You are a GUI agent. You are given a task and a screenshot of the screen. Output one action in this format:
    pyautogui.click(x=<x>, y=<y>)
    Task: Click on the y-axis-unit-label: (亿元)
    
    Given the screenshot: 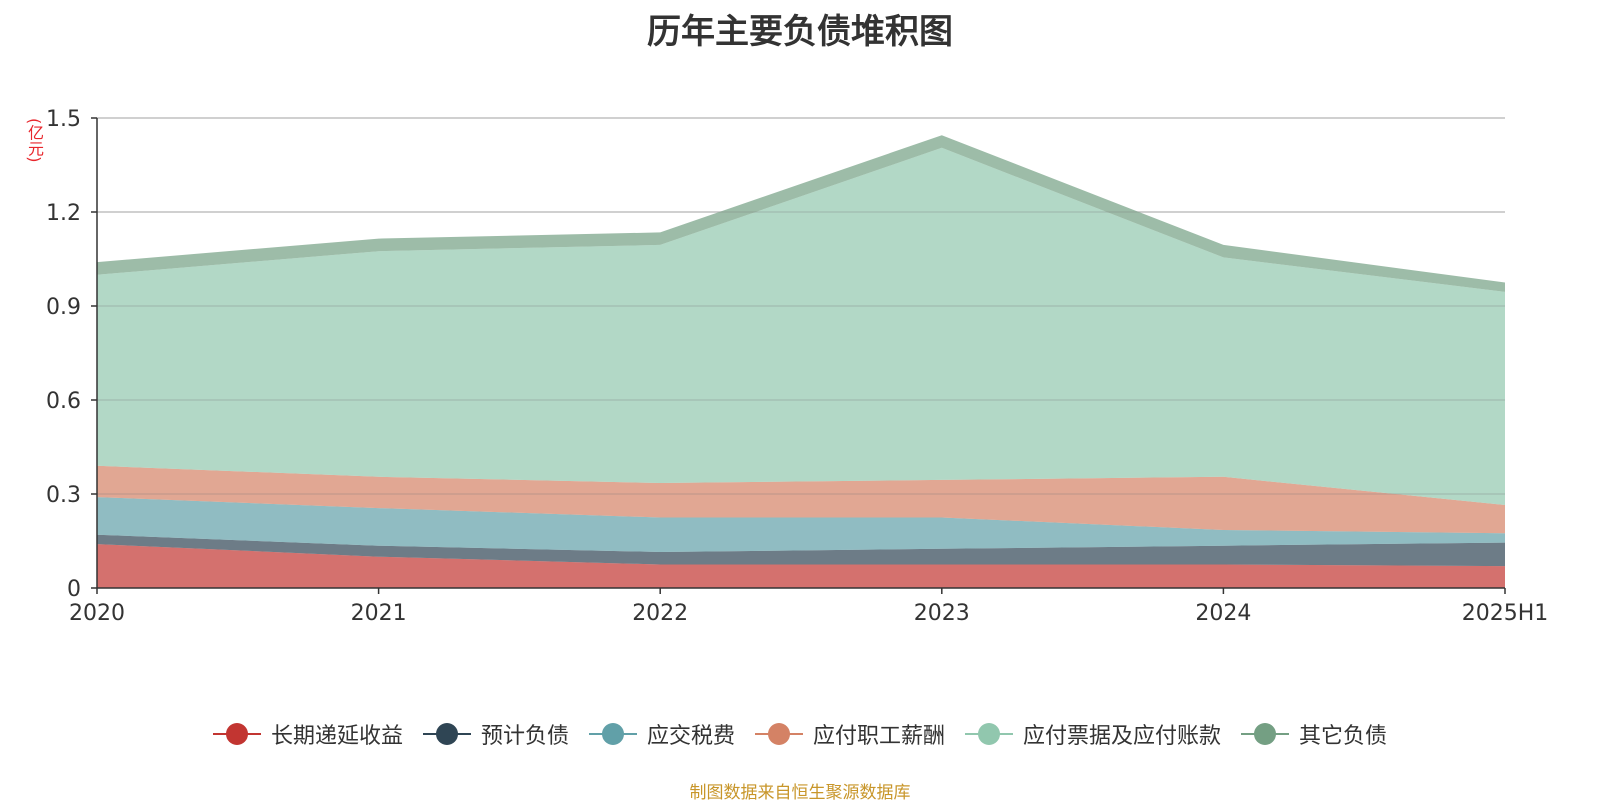 What is the action you would take?
    pyautogui.click(x=34, y=140)
    